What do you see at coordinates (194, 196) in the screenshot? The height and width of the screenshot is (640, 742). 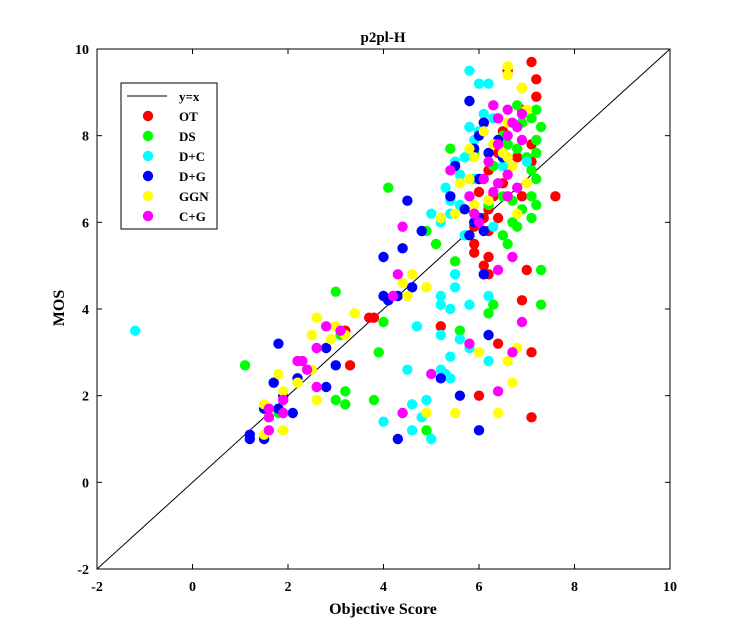 I see `legend-label: GGN` at bounding box center [194, 196].